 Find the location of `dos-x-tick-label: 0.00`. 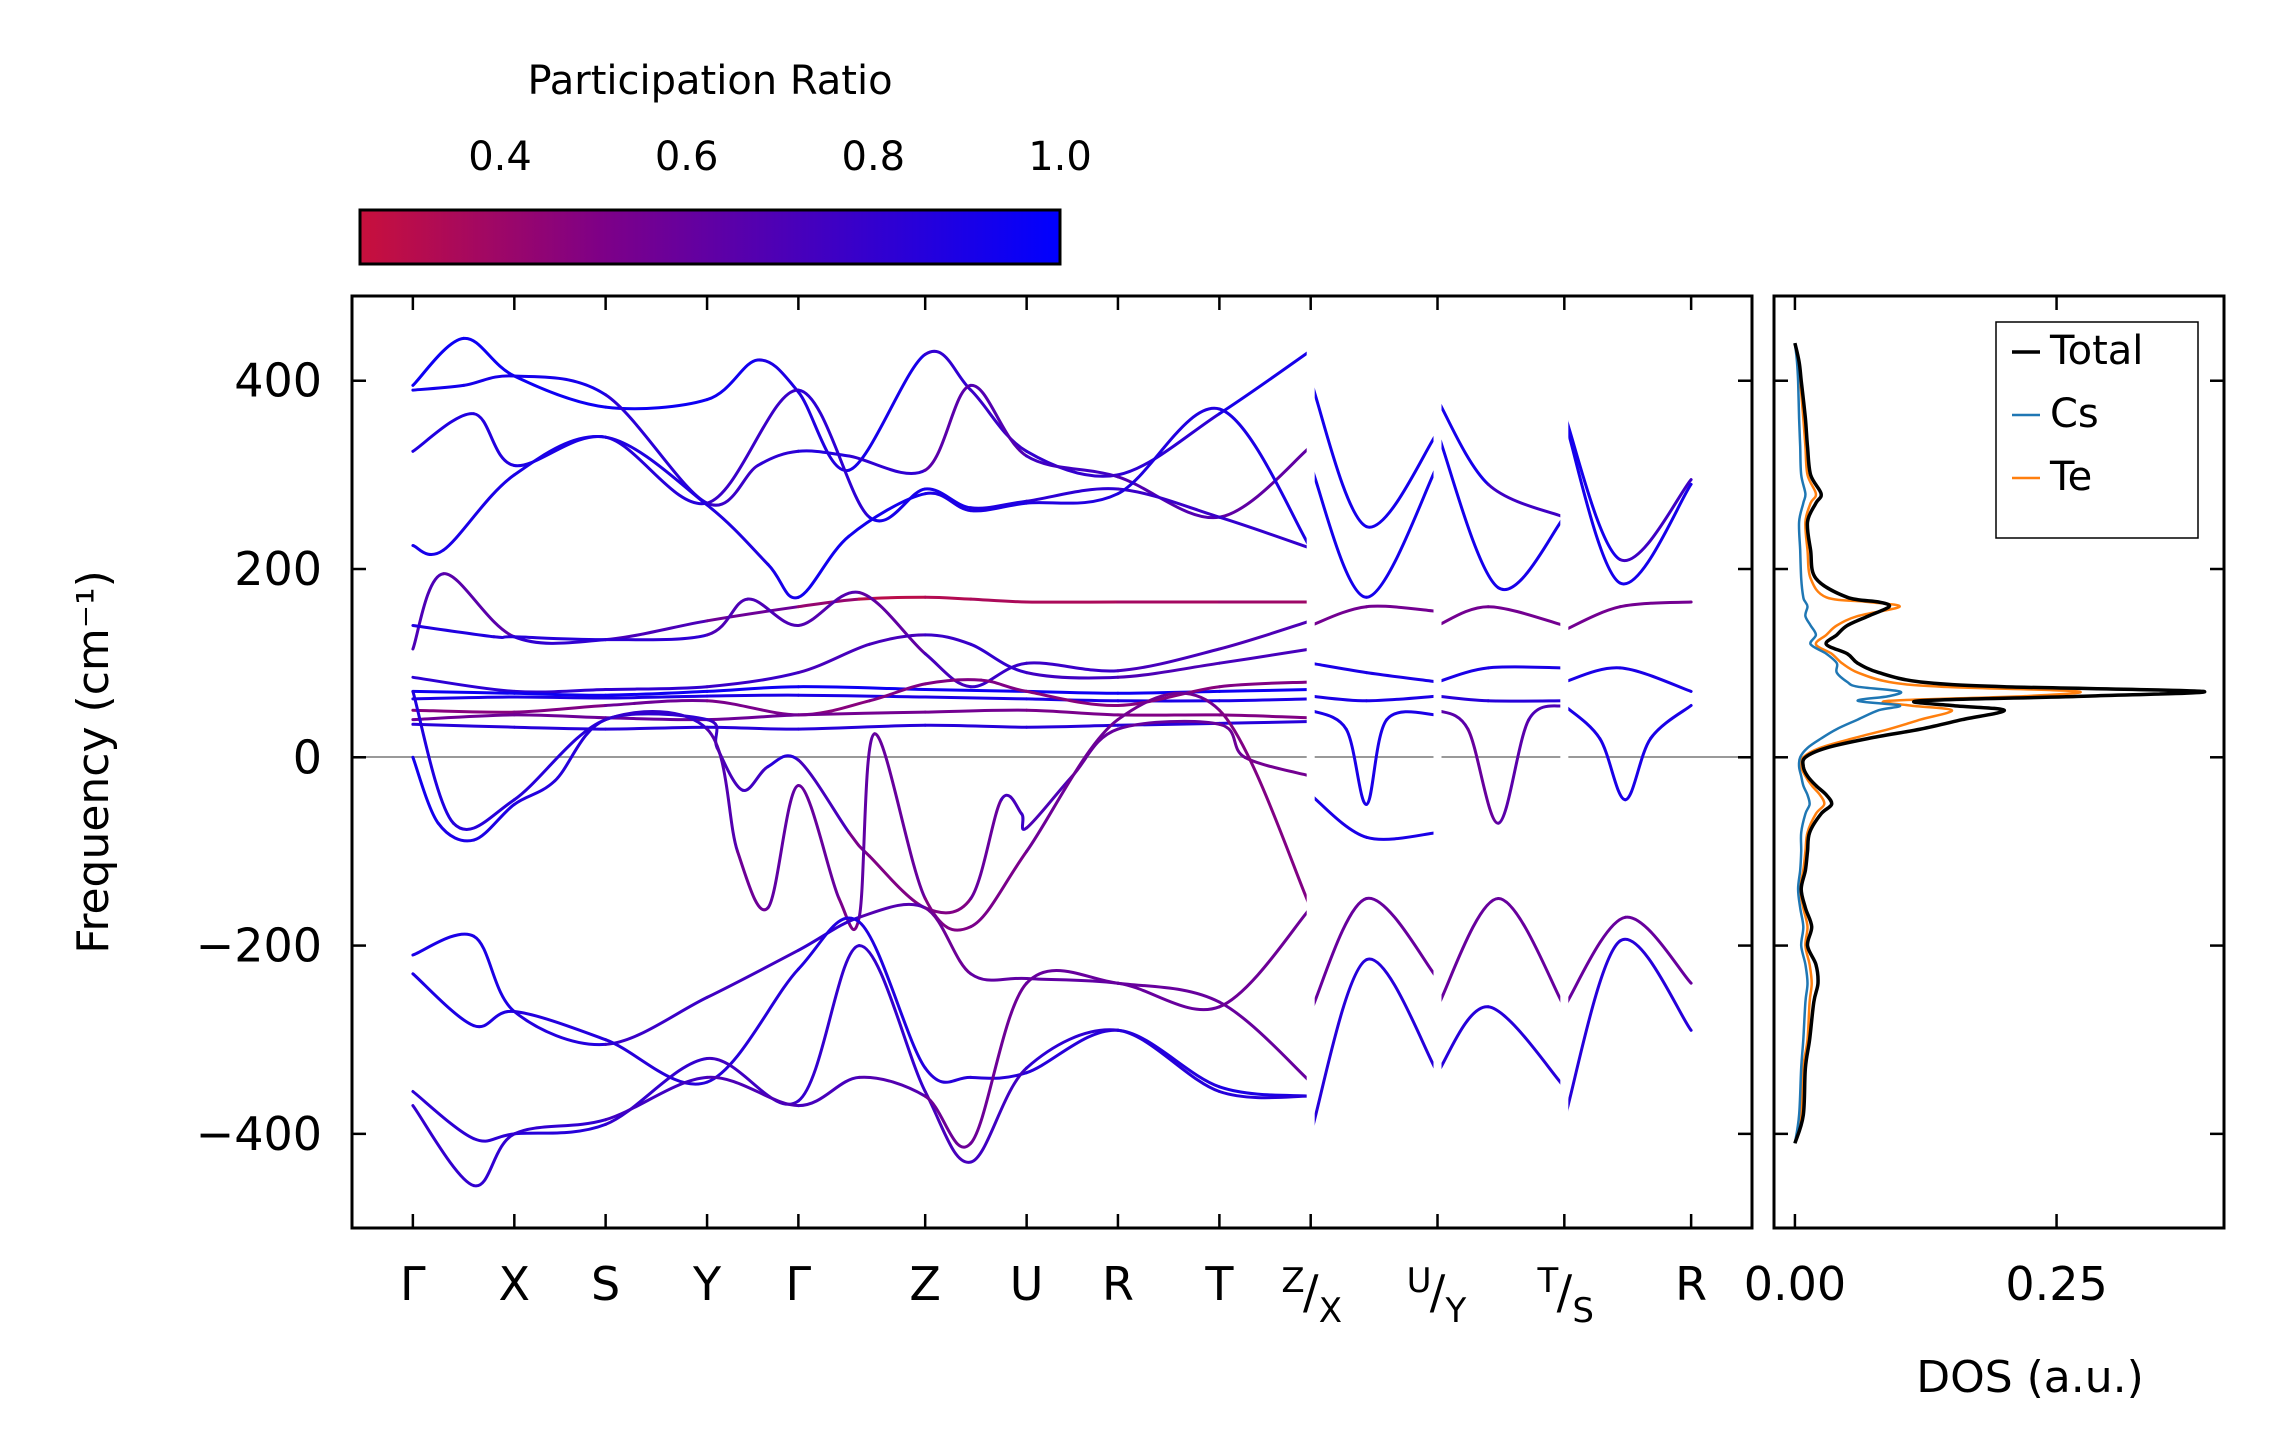

dos-x-tick-label: 0.00 is located at coordinates (1795, 1284).